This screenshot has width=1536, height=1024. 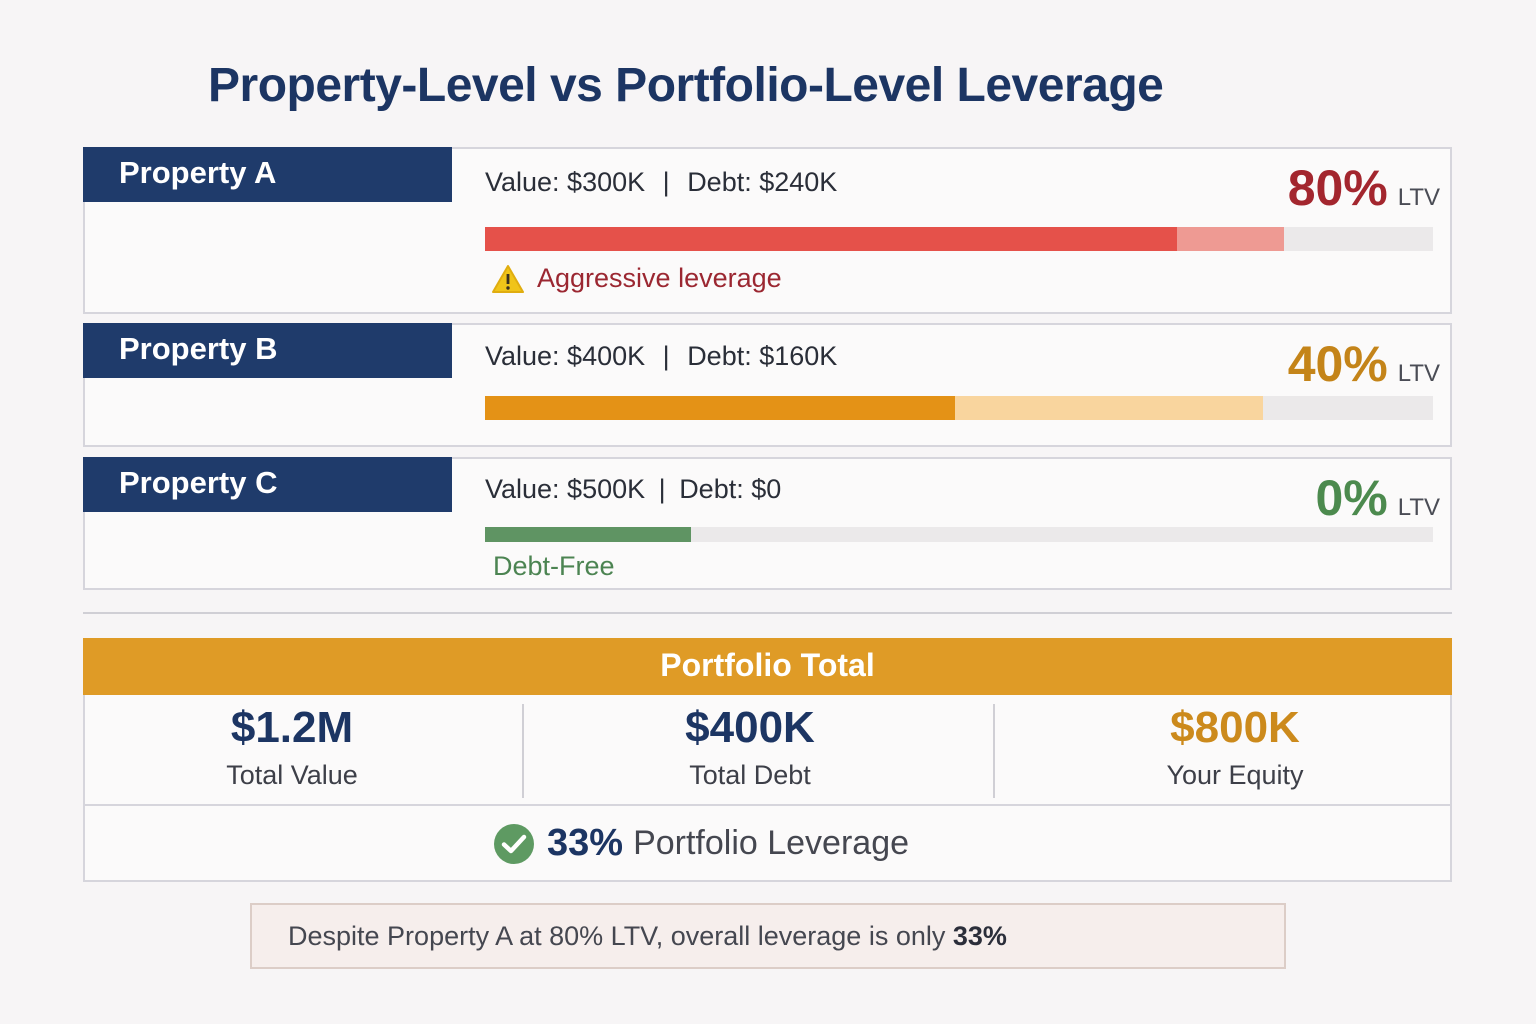 What do you see at coordinates (1351, 498) in the screenshot?
I see `ltv-value: 0%` at bounding box center [1351, 498].